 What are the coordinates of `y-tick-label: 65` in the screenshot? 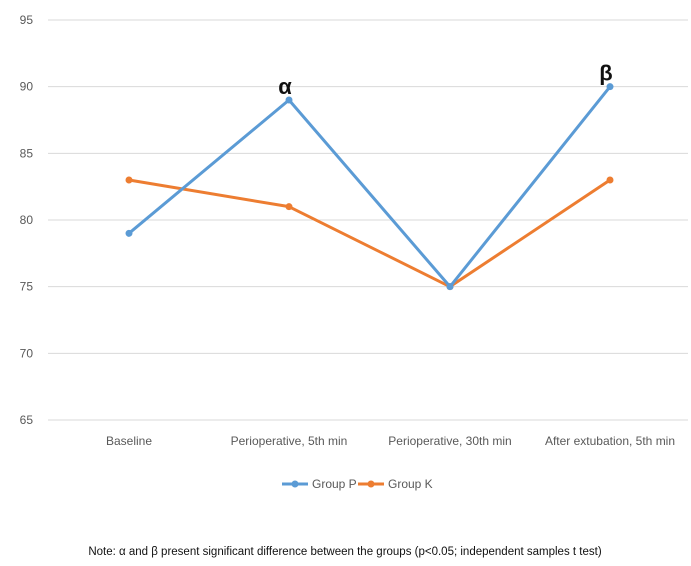 It's located at (27, 420).